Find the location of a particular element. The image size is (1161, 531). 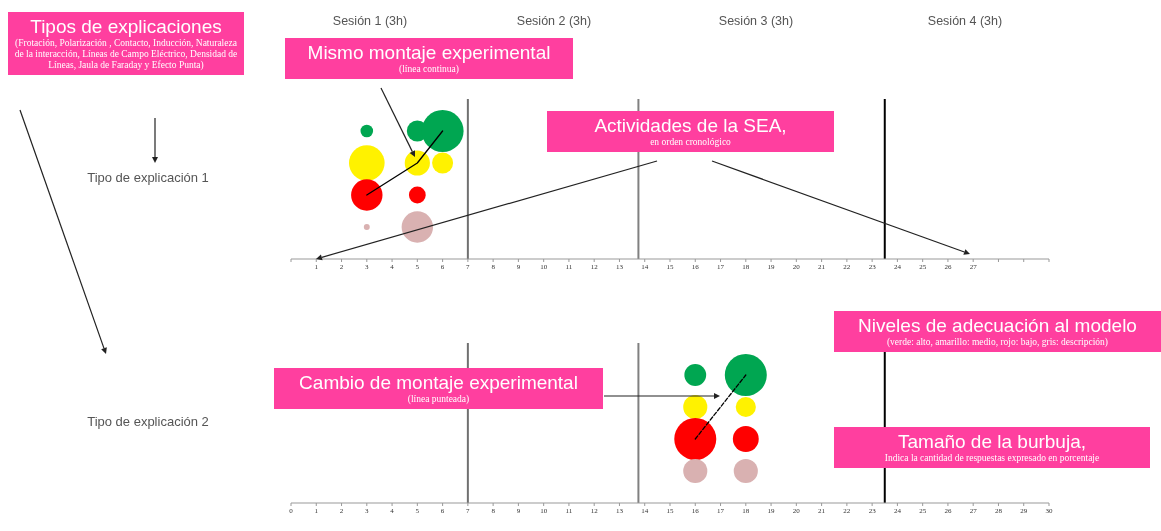

y-axis-title: Tipo de explicación 2 is located at coordinates (148, 421).